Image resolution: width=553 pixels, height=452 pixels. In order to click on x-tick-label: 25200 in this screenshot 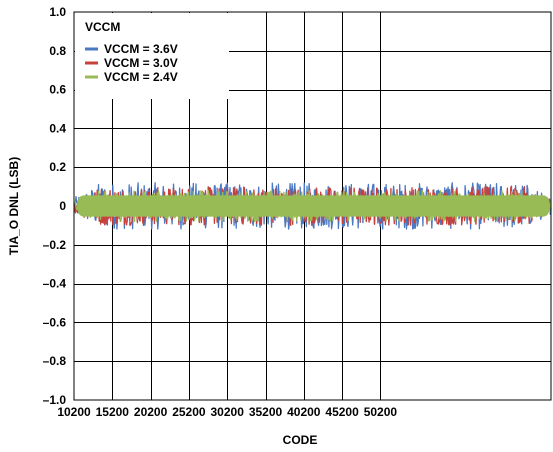, I will do `click(189, 412)`.